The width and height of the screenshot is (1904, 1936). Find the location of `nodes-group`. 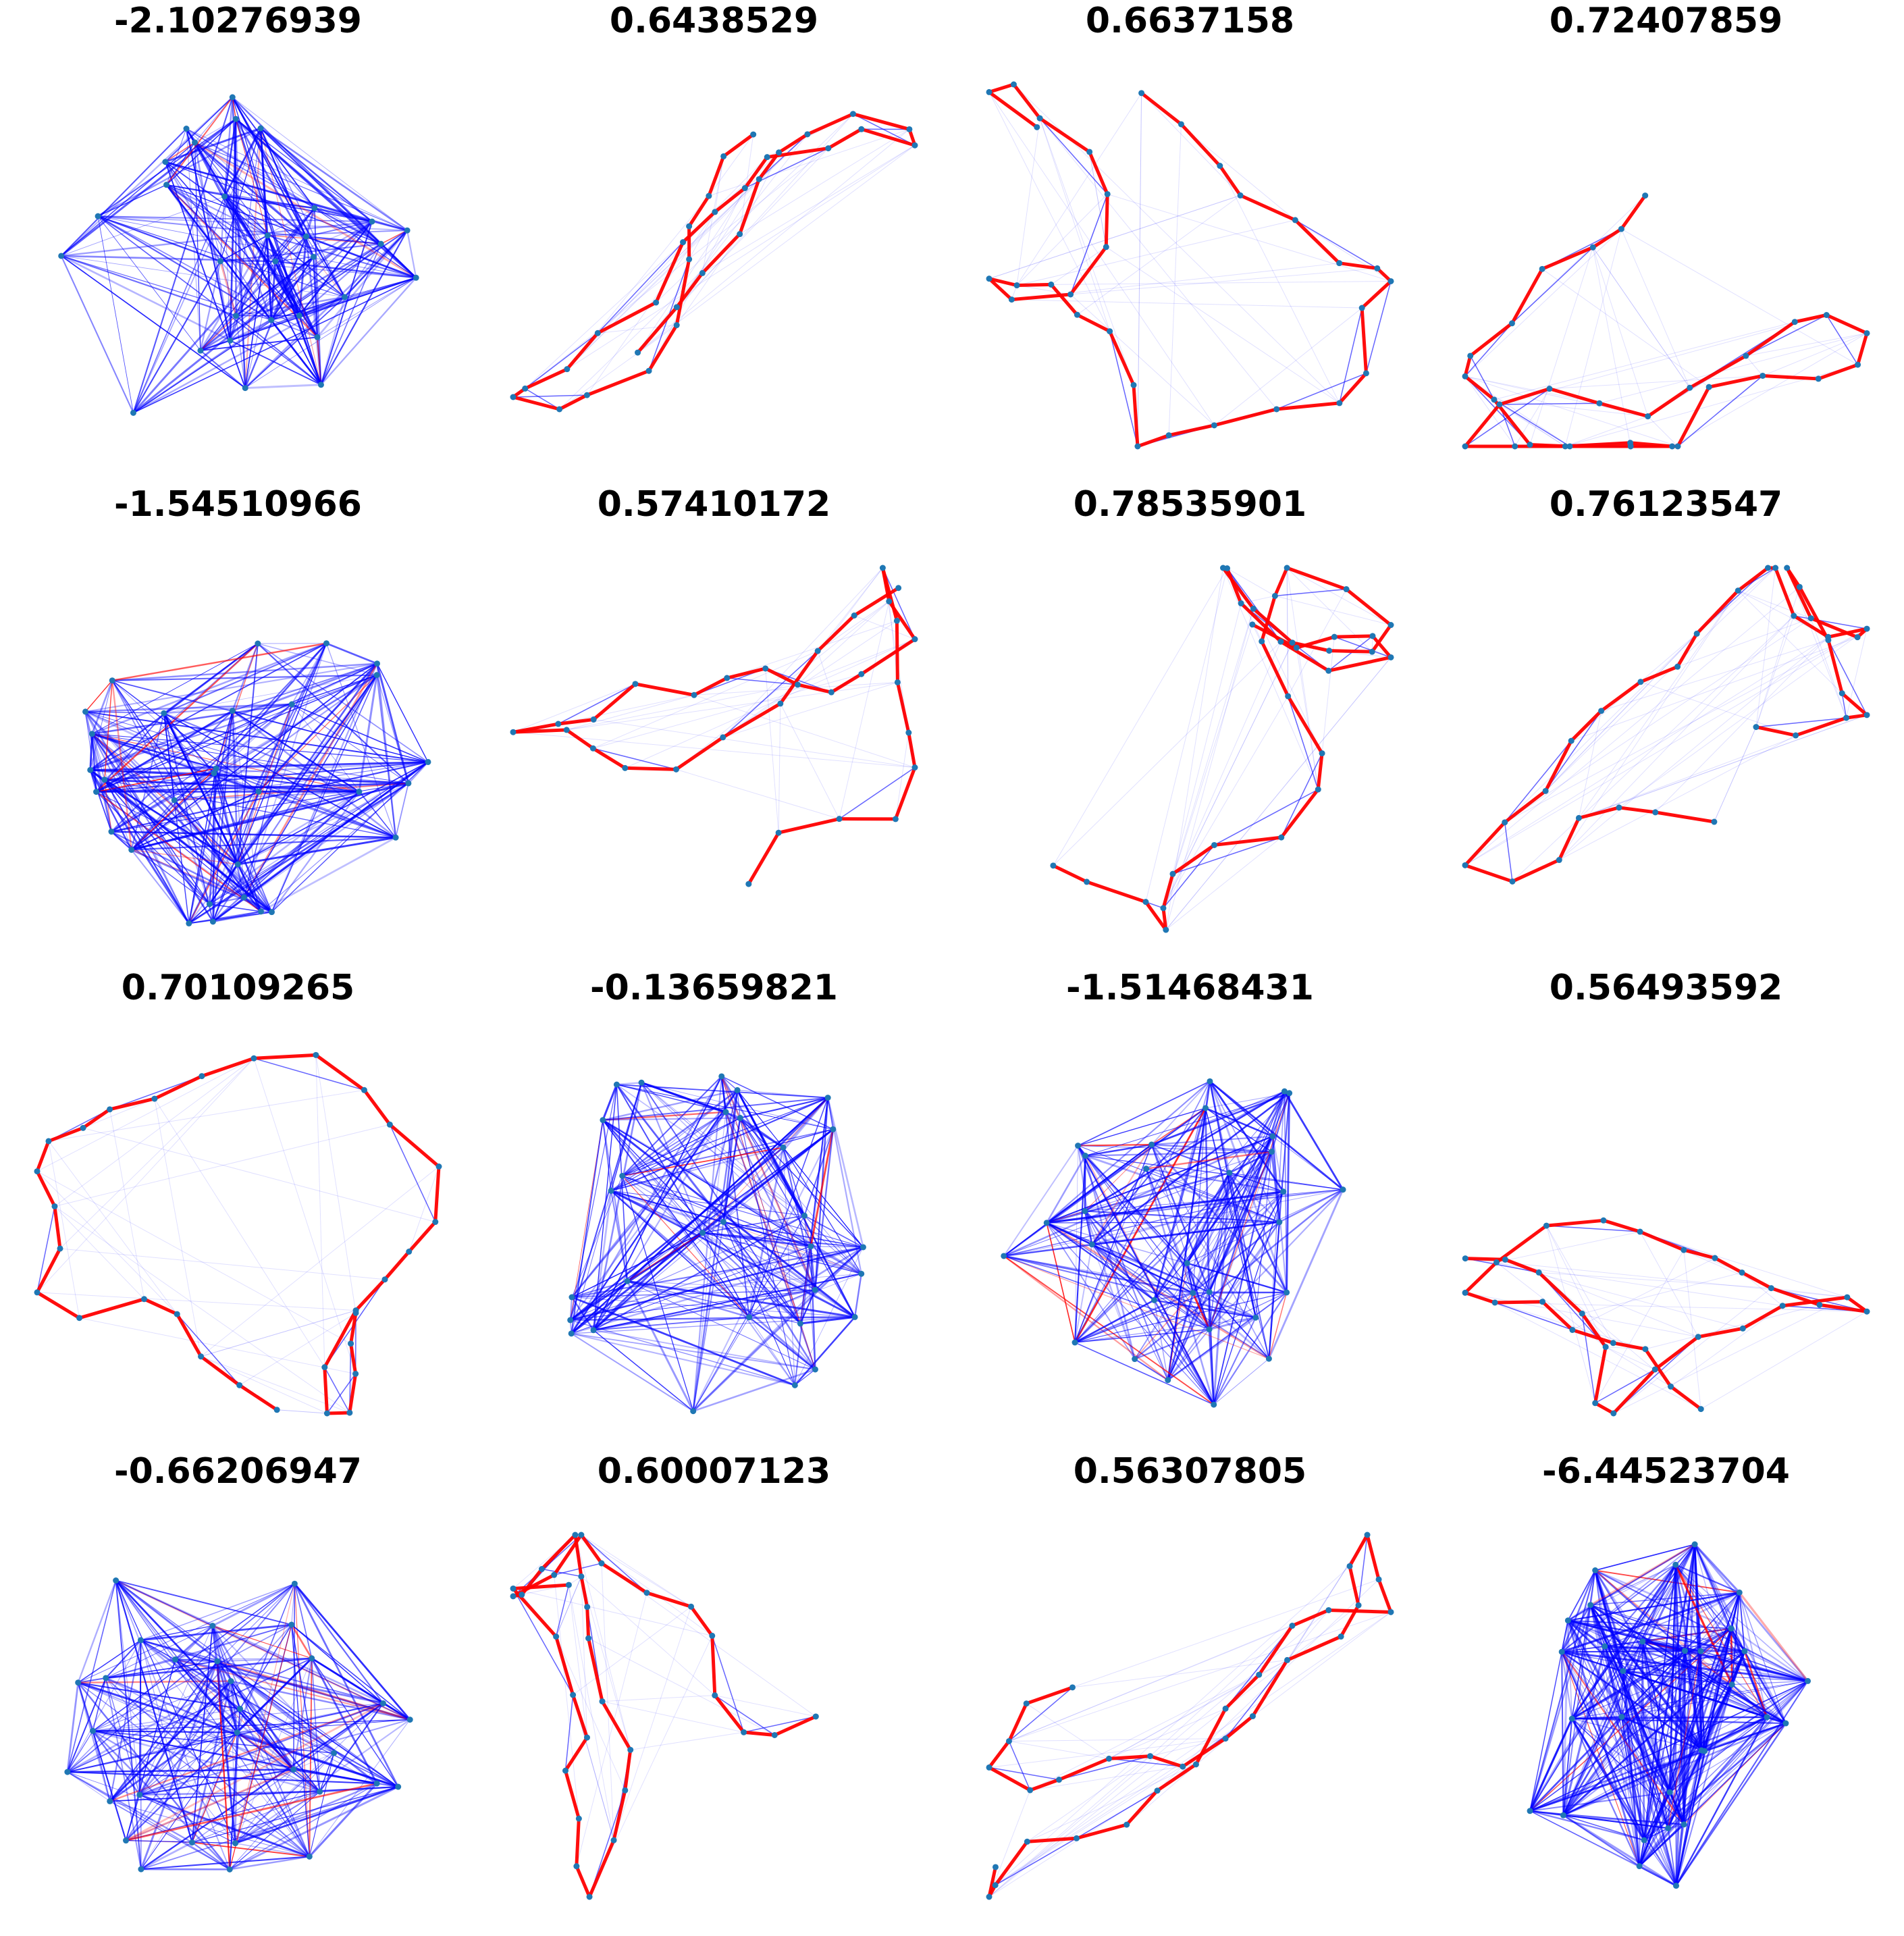

nodes-group is located at coordinates (1669, 1715).